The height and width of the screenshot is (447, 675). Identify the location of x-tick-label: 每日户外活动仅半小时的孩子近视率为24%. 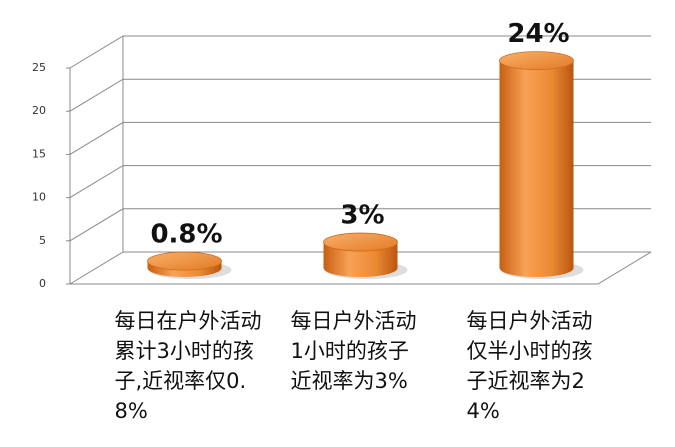
(529, 366).